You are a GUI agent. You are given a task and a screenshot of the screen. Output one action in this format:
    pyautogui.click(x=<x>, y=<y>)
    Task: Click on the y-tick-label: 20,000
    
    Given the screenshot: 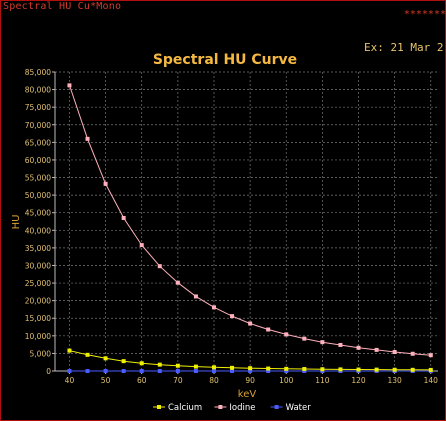 What is the action you would take?
    pyautogui.click(x=38, y=301)
    